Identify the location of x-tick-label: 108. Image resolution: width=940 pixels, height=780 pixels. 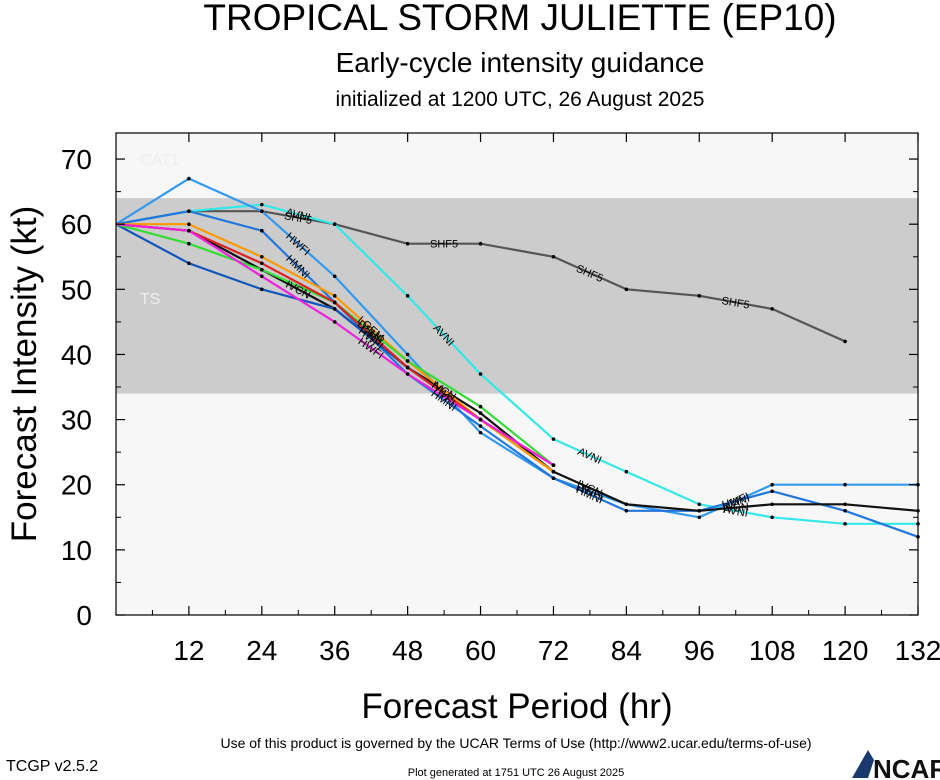
(772, 650).